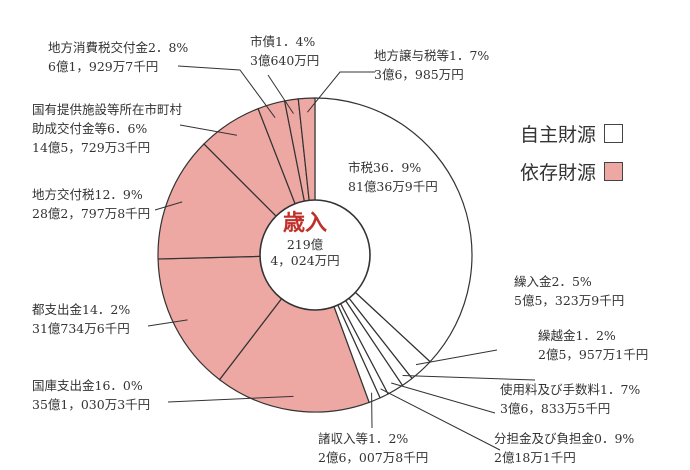 The width and height of the screenshot is (690, 470). I want to click on slice-label-misc-income: 諸収入等1．2% 2億6，007万8千円, so click(373, 448).